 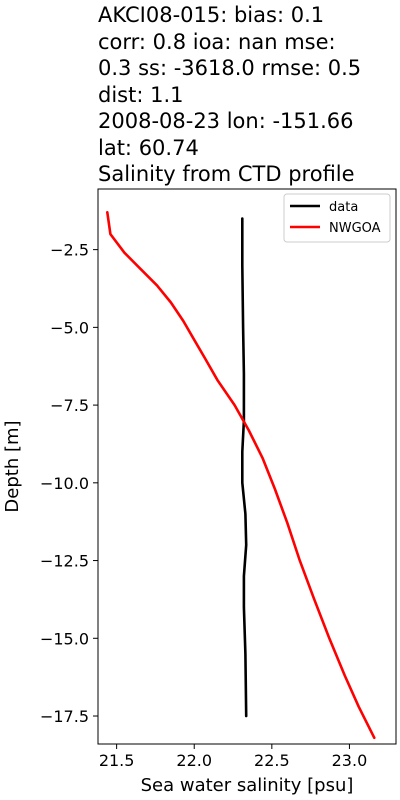 I want to click on x-tick-label: 23.0, so click(x=350, y=760).